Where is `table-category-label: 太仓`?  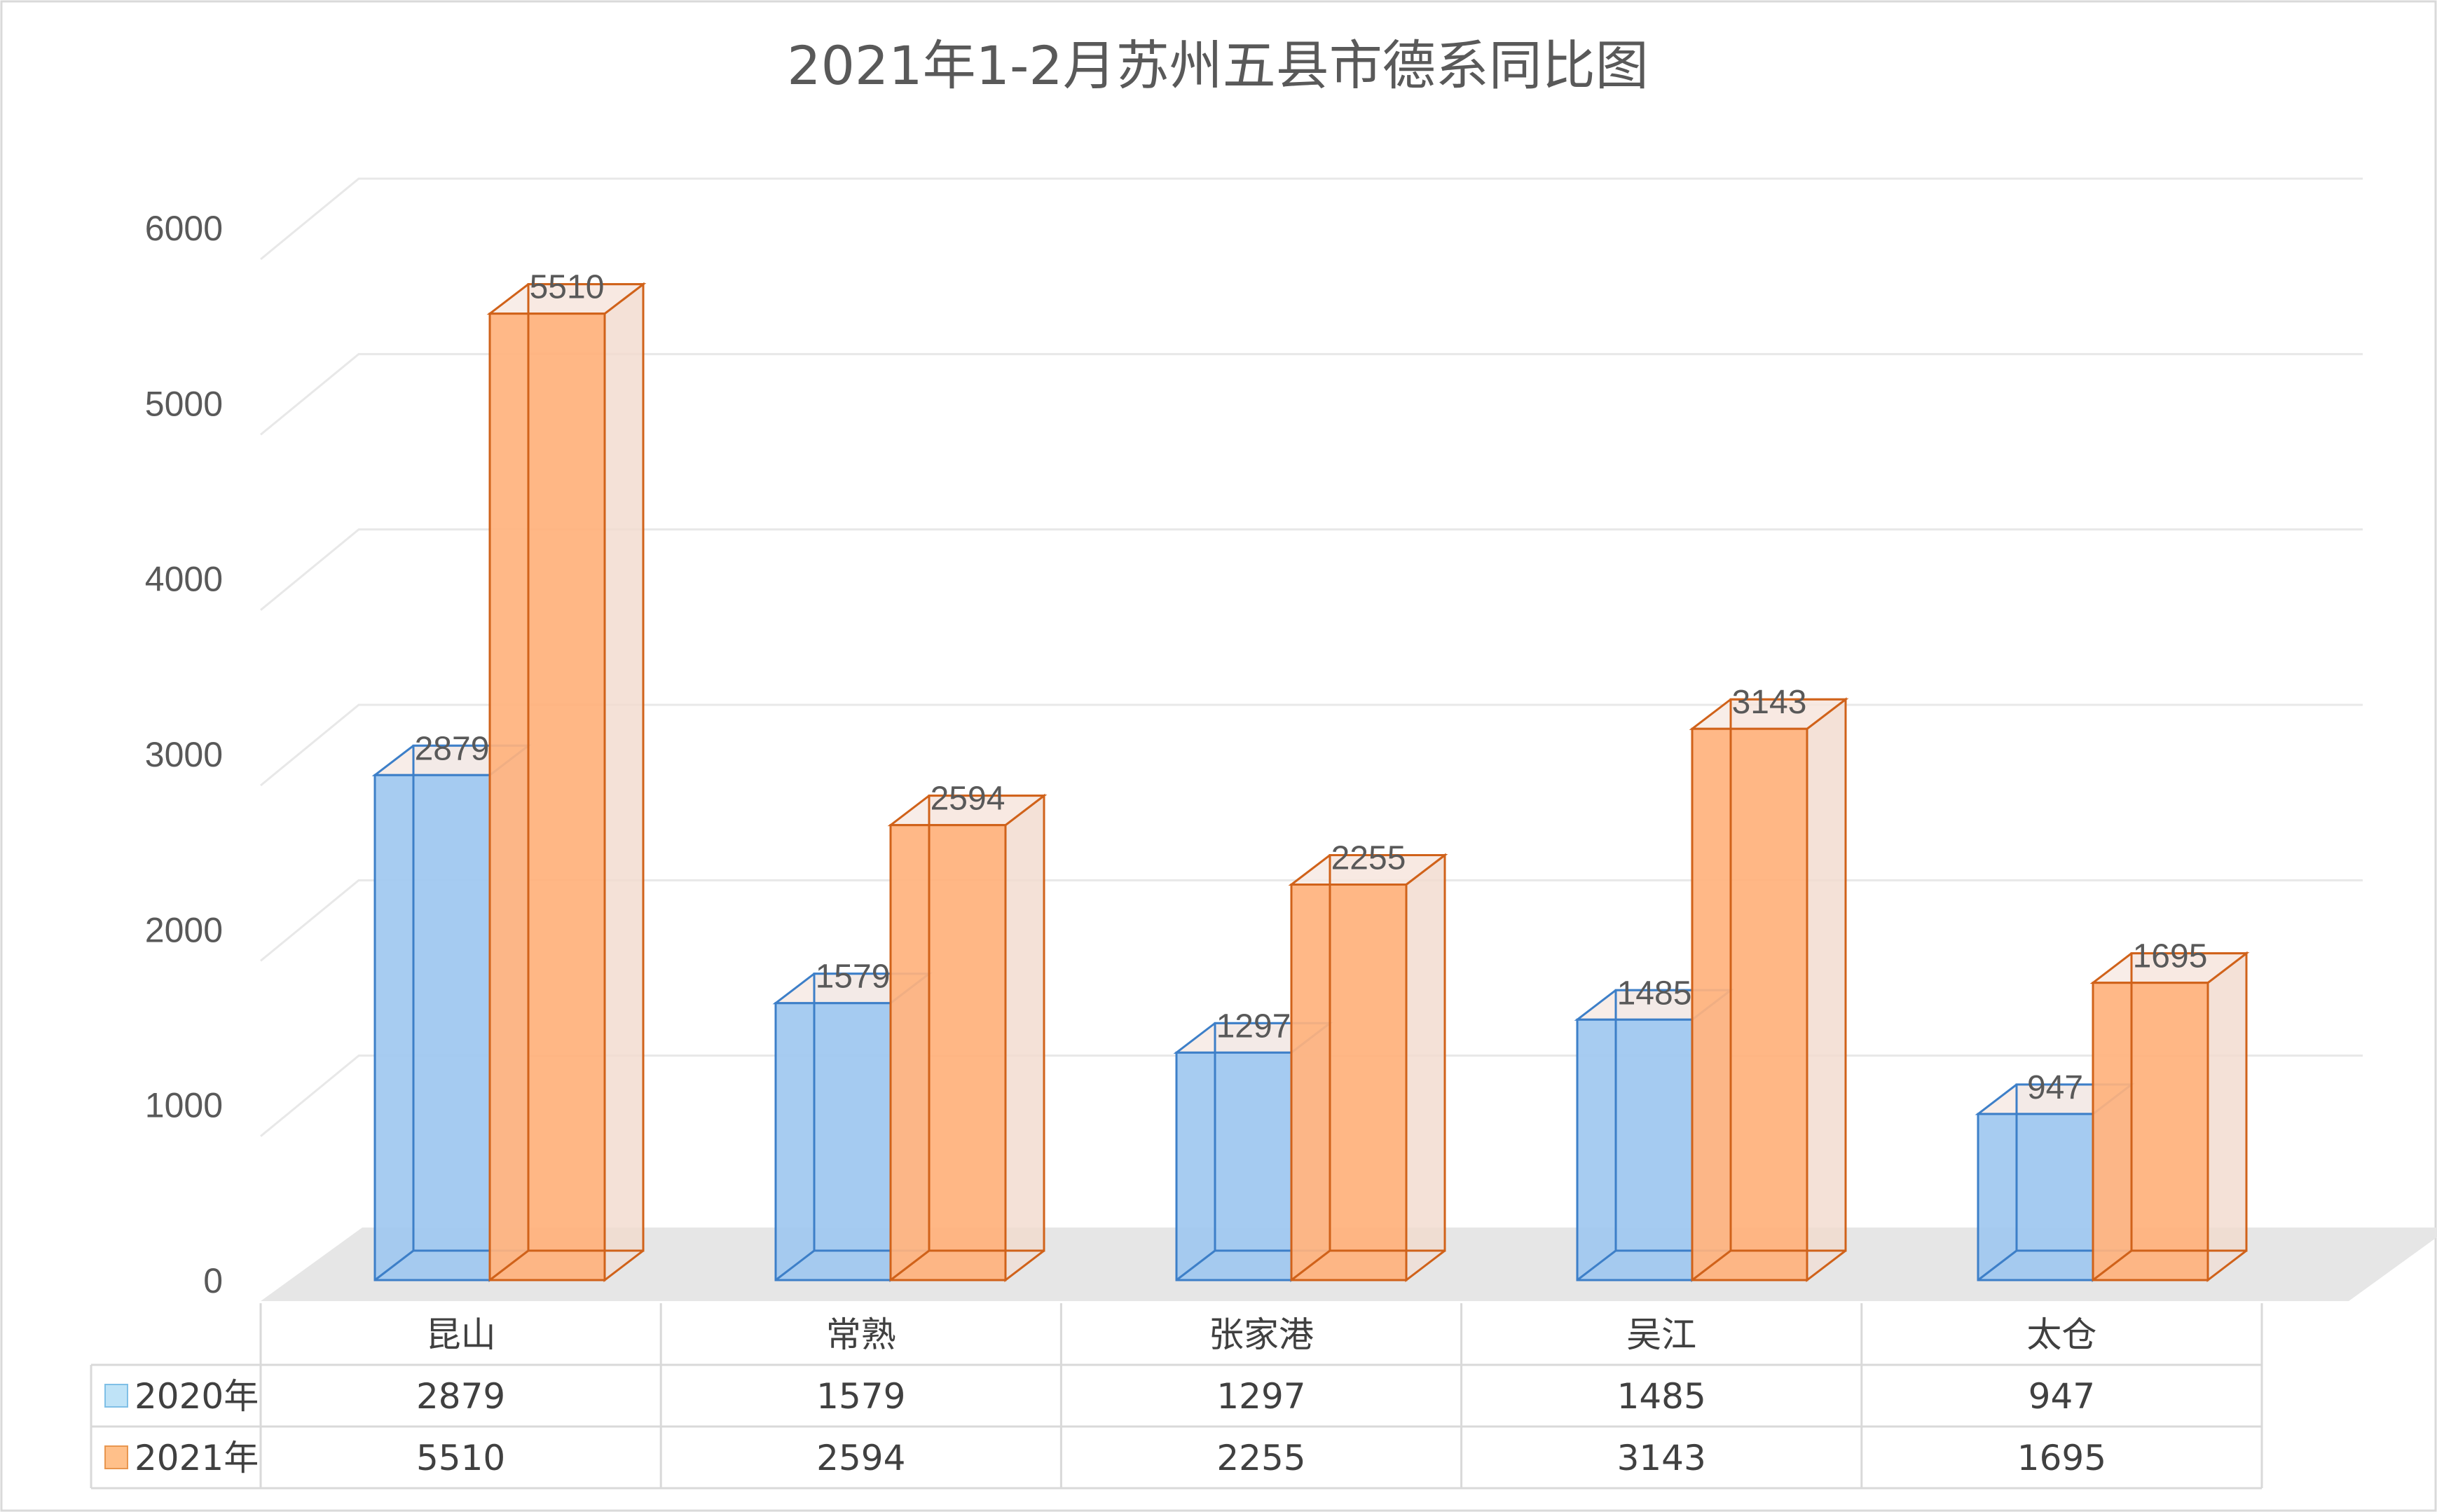 table-category-label: 太仓 is located at coordinates (2061, 1334).